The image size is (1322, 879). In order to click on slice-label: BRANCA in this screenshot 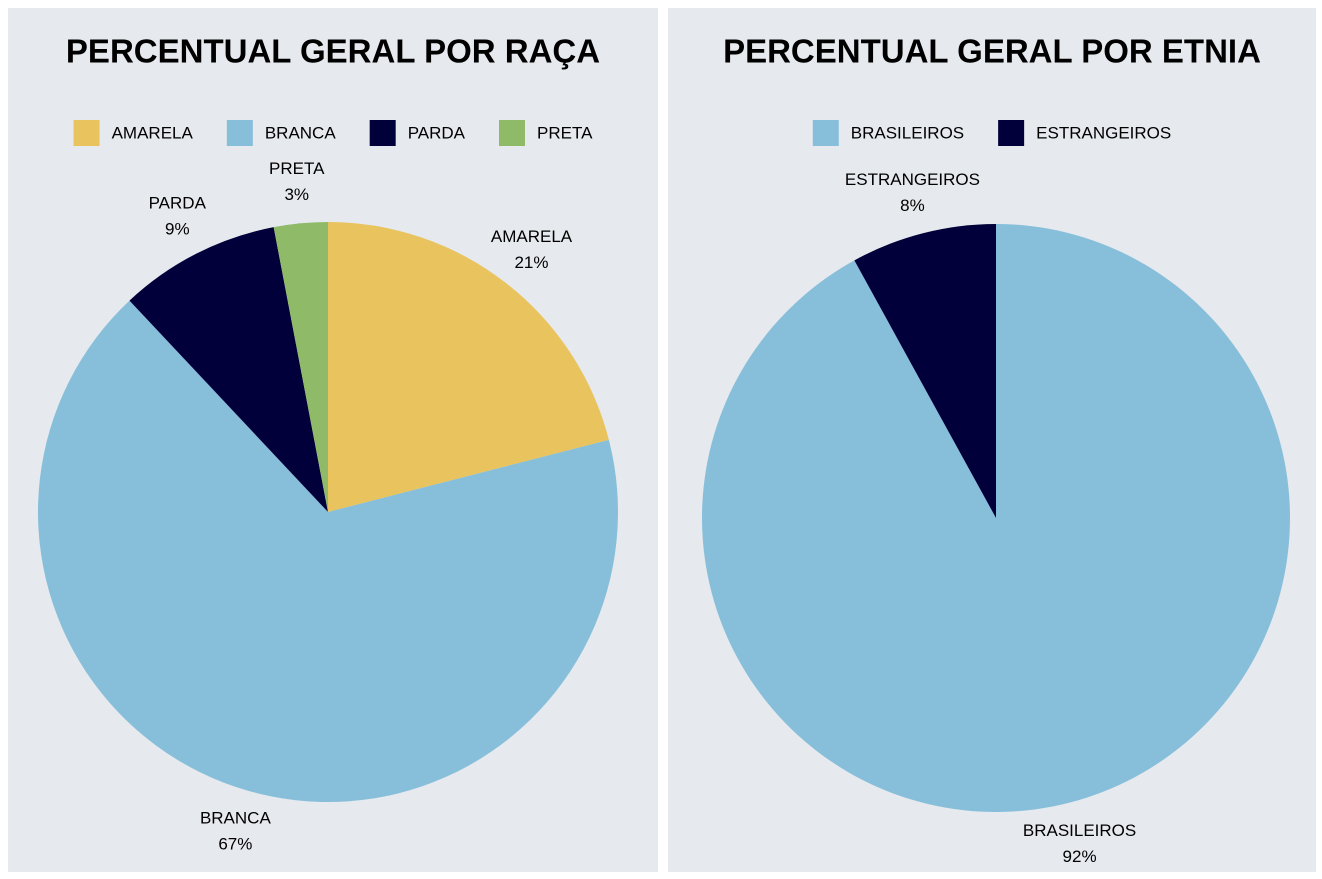, I will do `click(236, 817)`.